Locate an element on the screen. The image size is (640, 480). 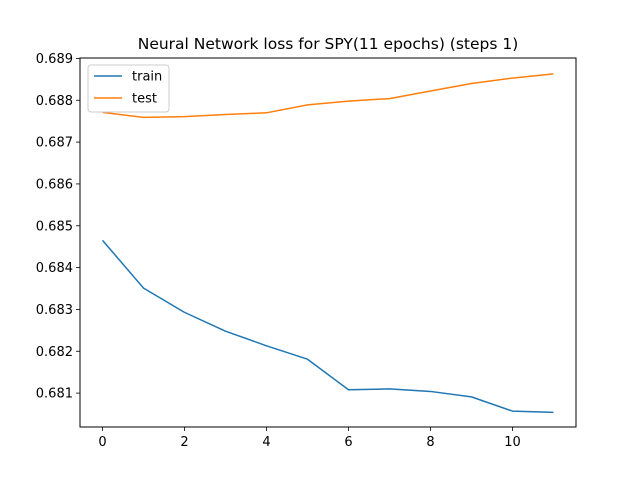
legend-label-test: test is located at coordinates (144, 99).